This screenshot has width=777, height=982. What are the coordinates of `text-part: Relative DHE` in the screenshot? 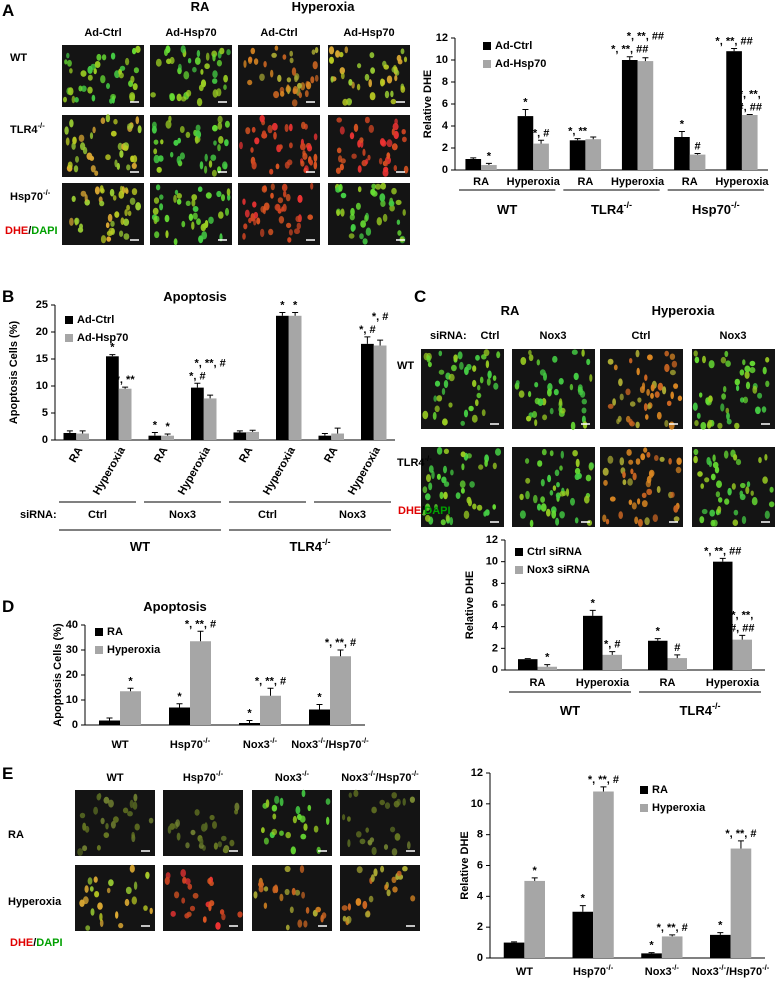 It's located at (465, 865).